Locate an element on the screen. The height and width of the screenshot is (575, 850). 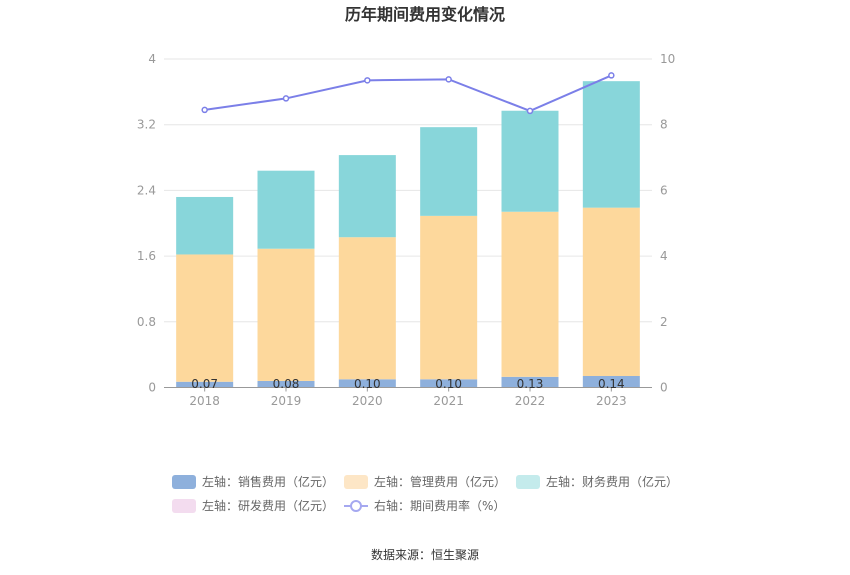
right-tick-label: 8 is located at coordinates (664, 125).